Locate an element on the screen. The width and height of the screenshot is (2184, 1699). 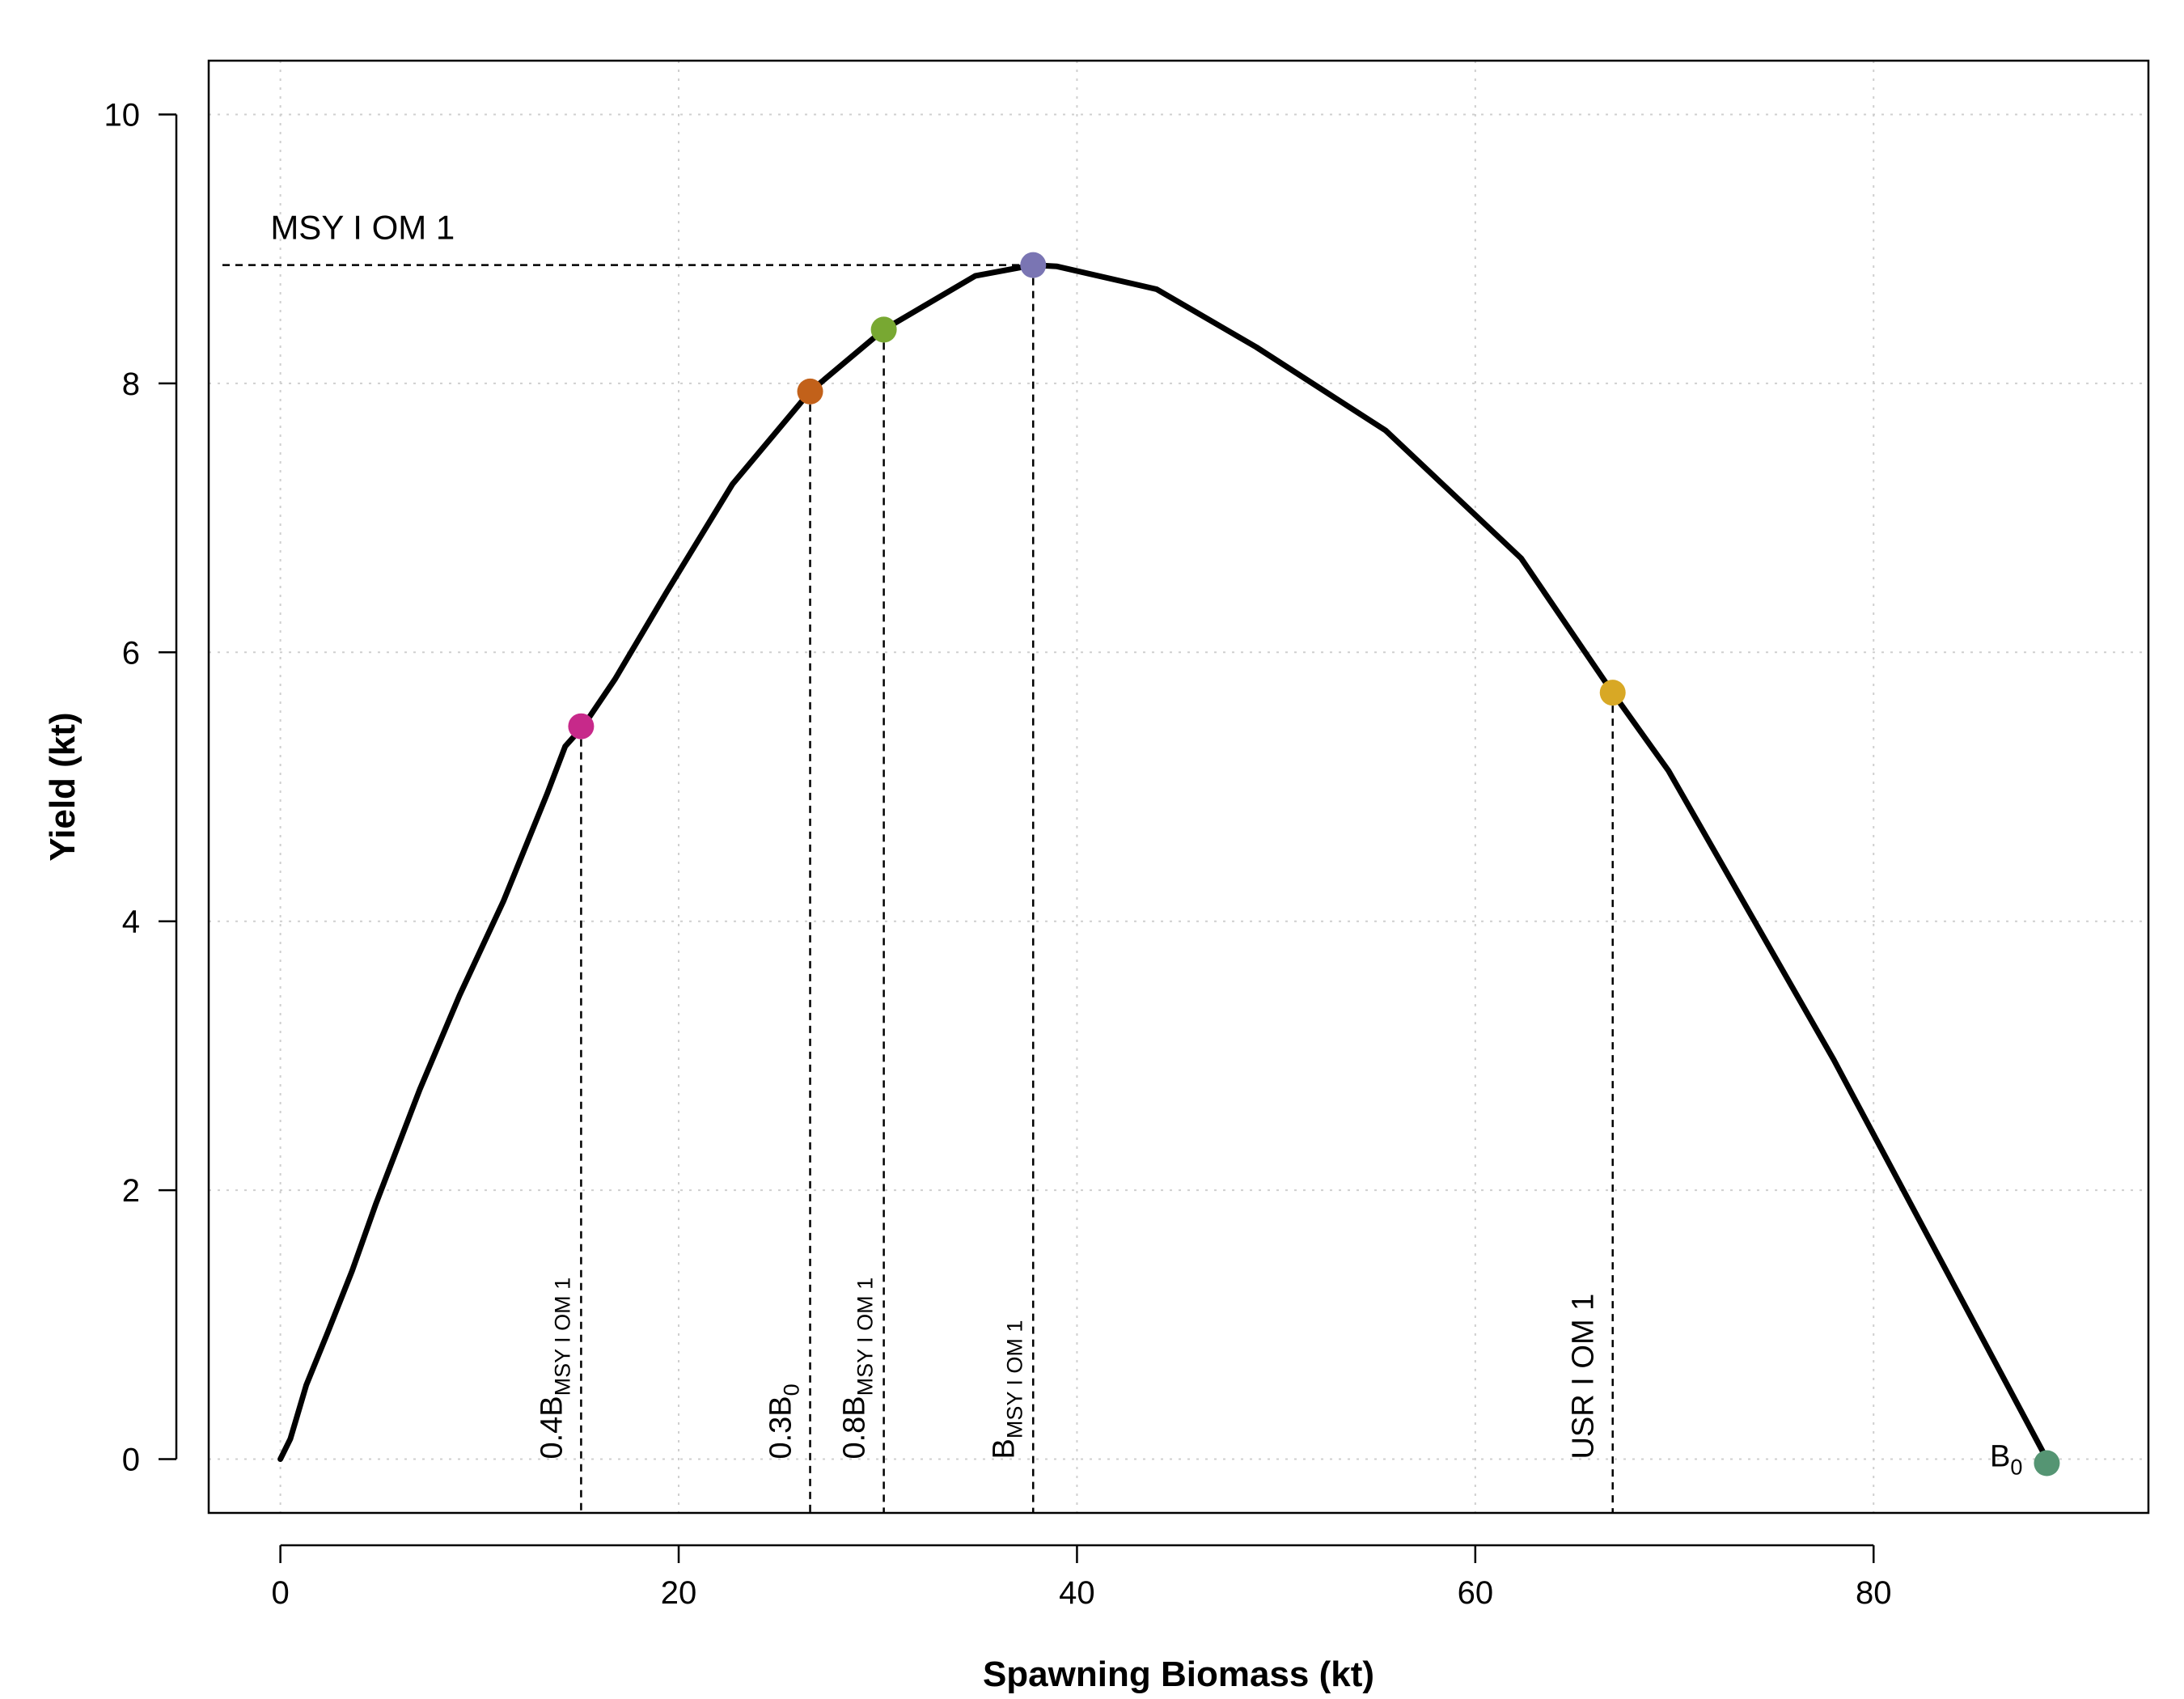
y-tick-label: 8 is located at coordinates (131, 384).